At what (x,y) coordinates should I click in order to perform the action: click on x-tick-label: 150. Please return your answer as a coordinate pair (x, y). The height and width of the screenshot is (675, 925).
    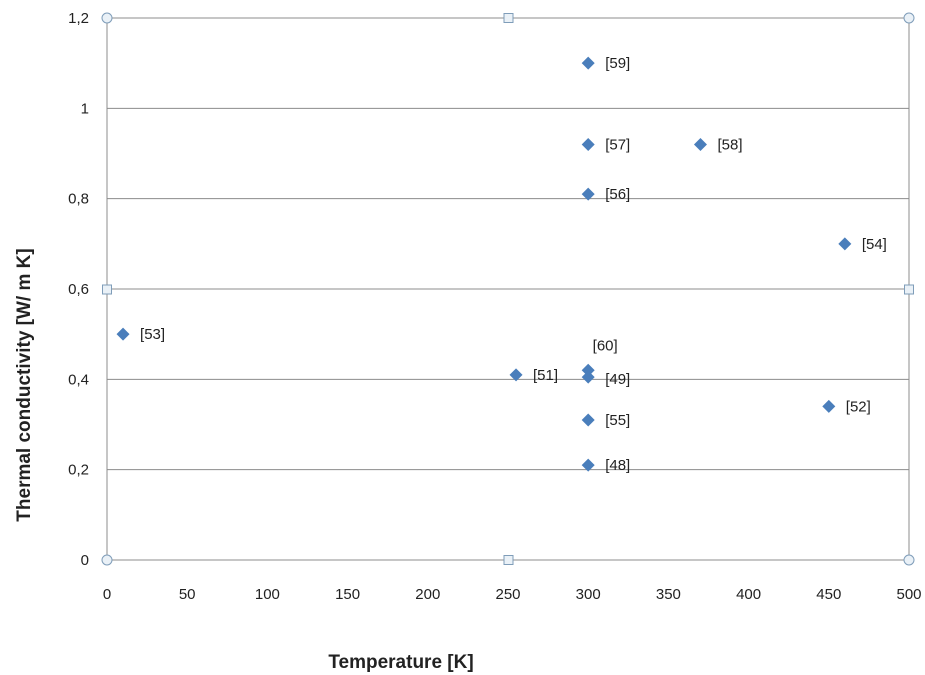
    Looking at the image, I should click on (347, 594).